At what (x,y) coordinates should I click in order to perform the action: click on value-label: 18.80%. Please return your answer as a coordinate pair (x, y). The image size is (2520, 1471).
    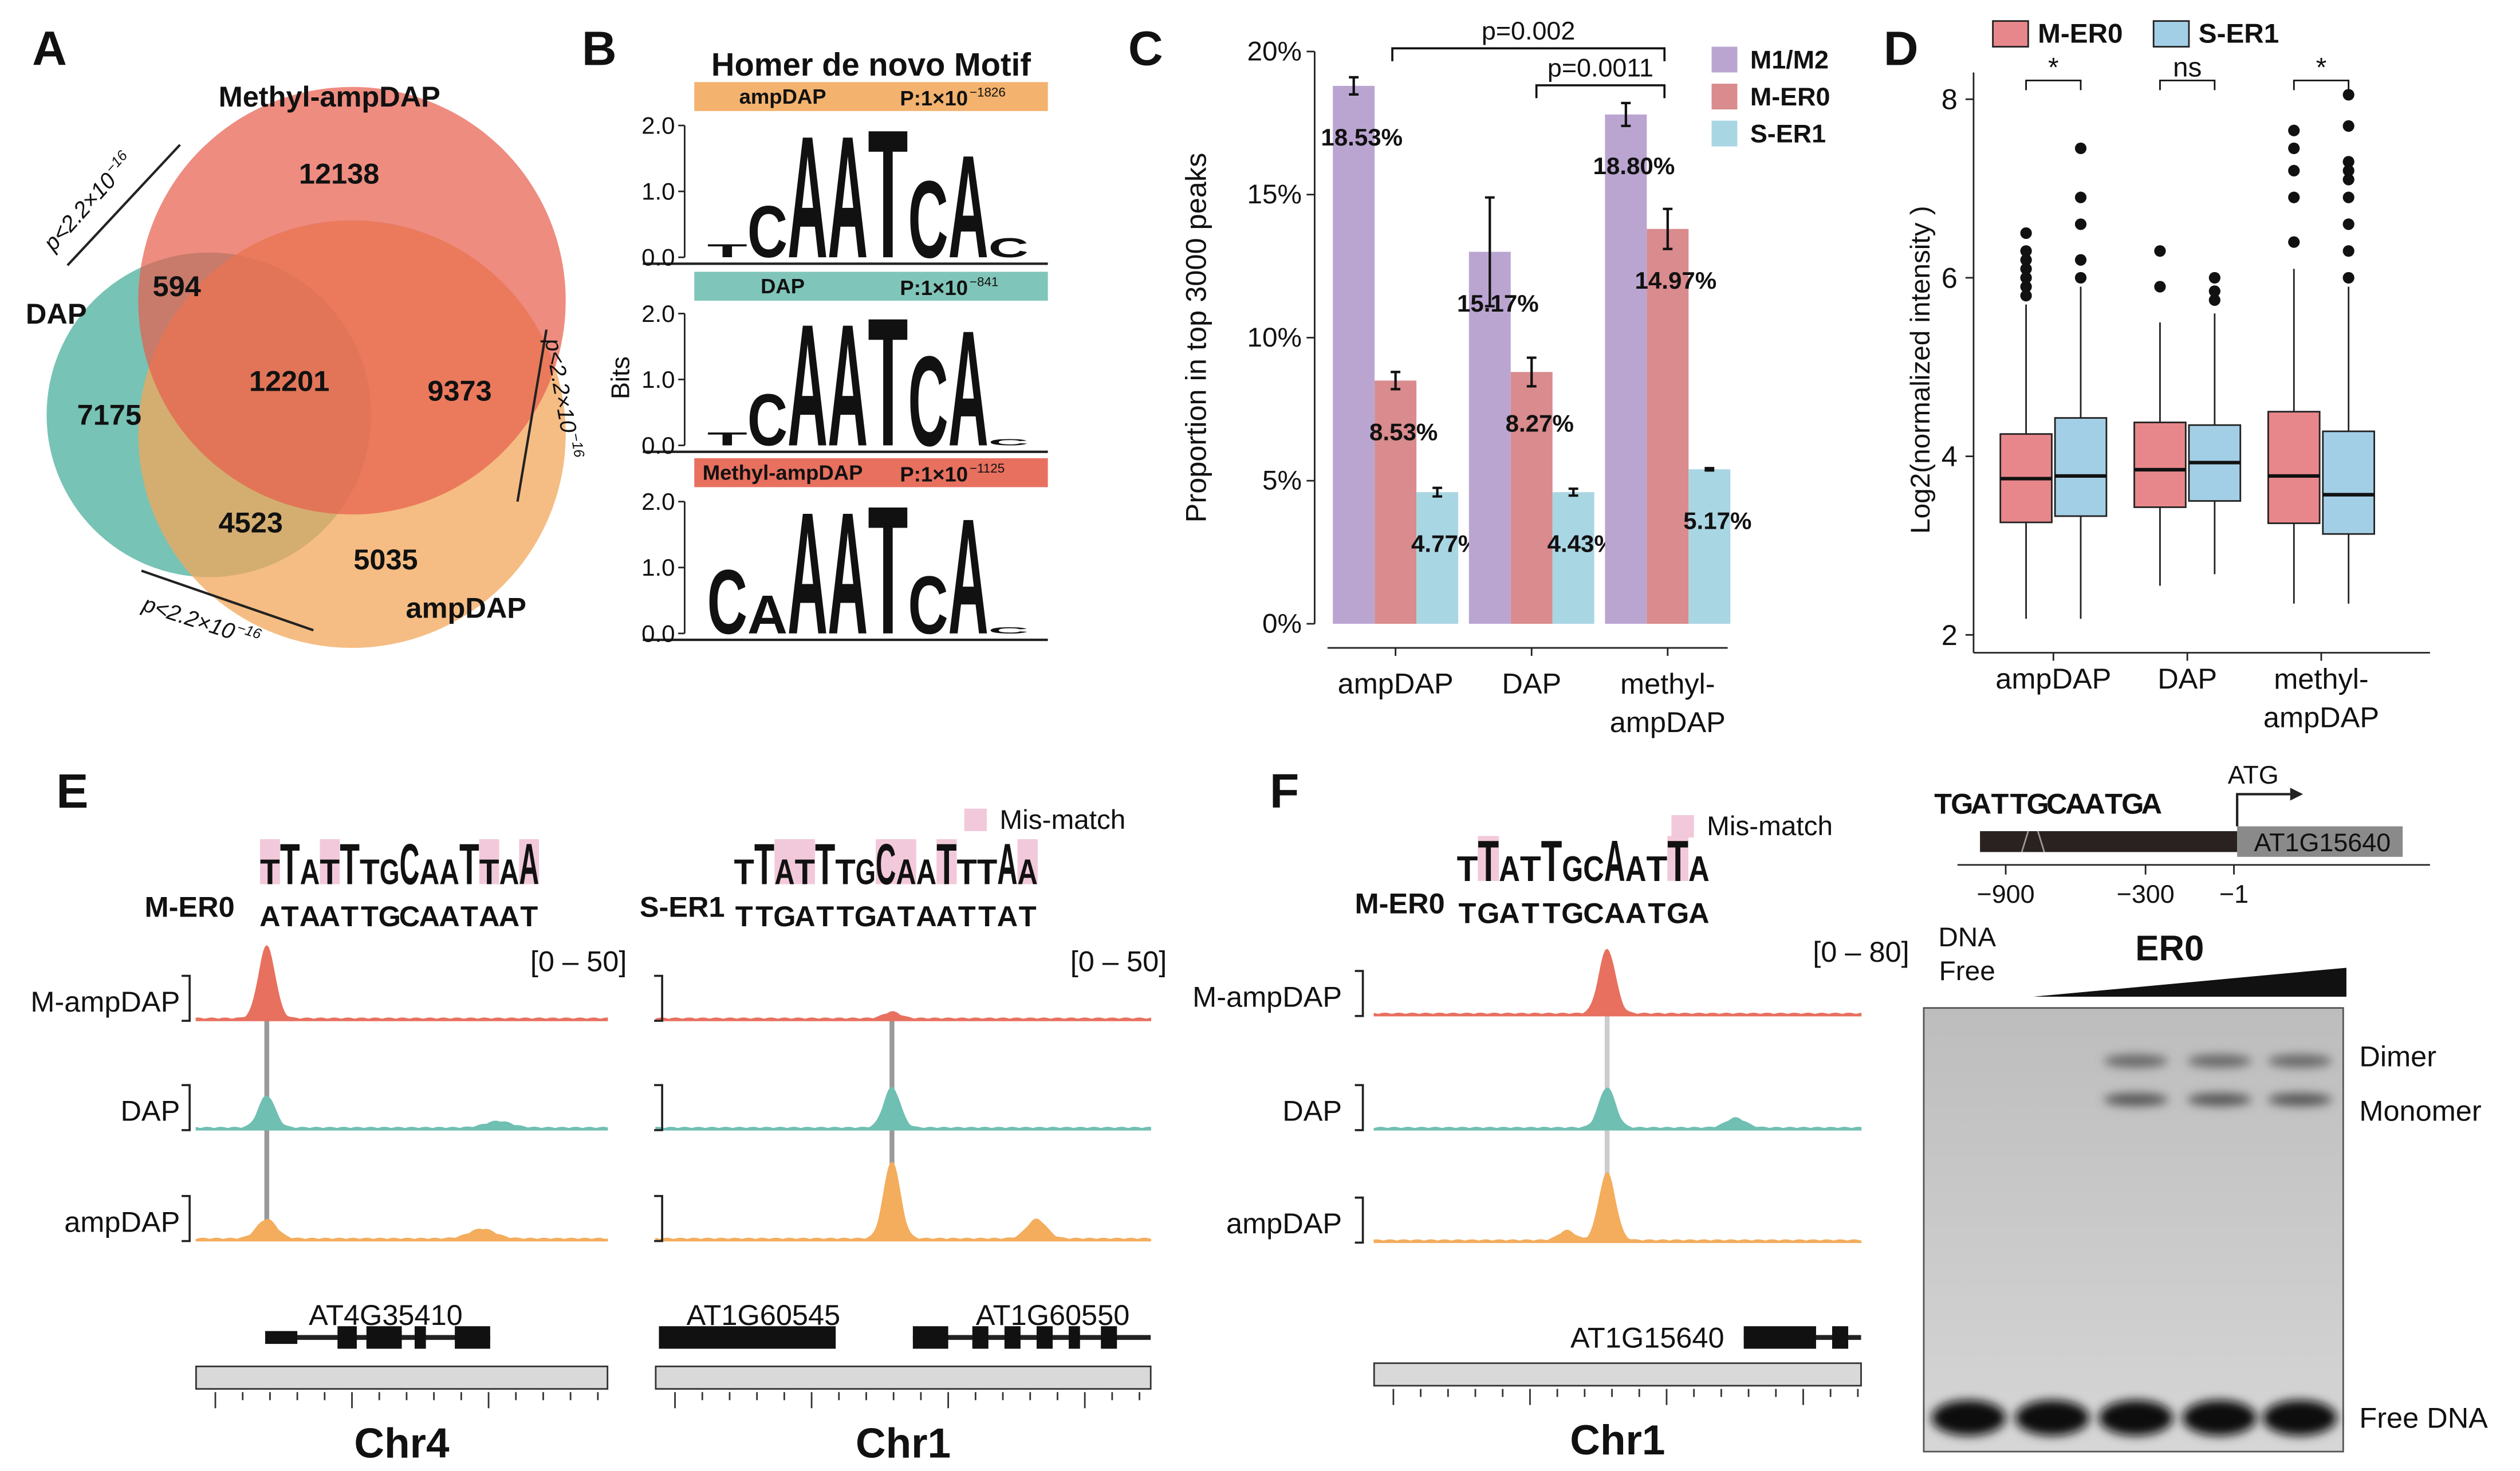
    Looking at the image, I should click on (1634, 165).